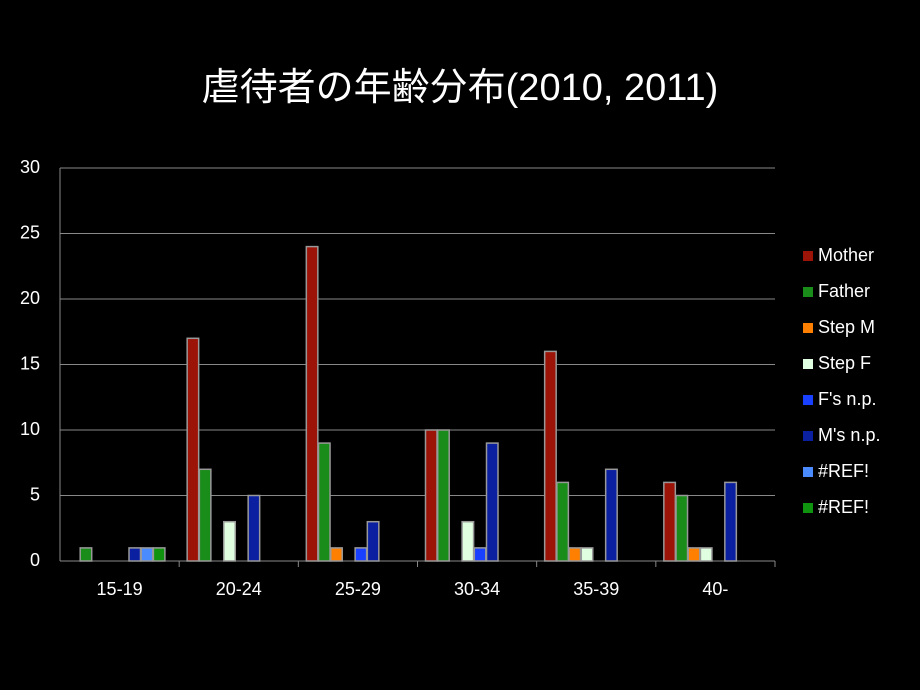  Describe the element at coordinates (849, 435) in the screenshot. I see `legend-label: M's n.p.` at that location.